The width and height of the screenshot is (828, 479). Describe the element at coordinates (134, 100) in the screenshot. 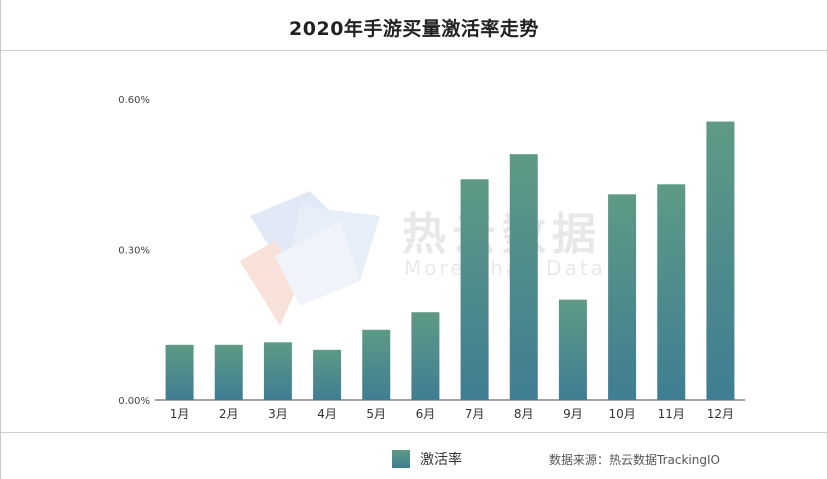

I see `y-tick-label: 0.60%` at that location.